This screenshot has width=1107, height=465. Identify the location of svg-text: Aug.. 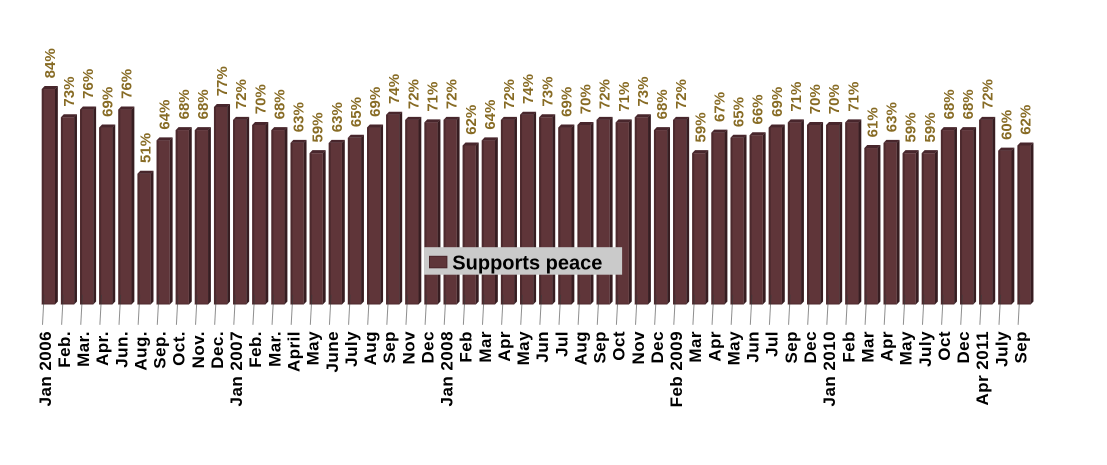
(140, 351).